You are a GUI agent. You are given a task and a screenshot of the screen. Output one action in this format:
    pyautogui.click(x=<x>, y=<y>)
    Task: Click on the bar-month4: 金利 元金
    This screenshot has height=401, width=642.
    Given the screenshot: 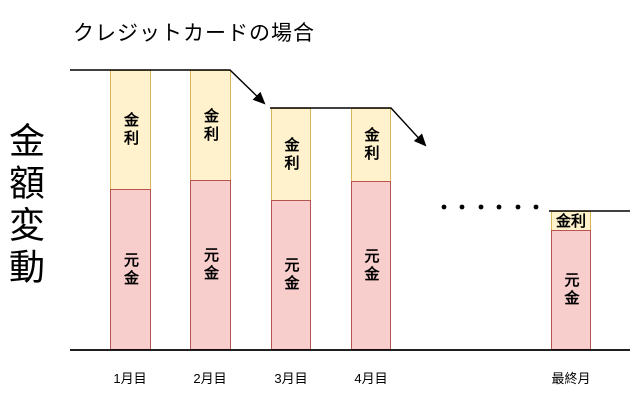 What is the action you would take?
    pyautogui.click(x=371, y=229)
    